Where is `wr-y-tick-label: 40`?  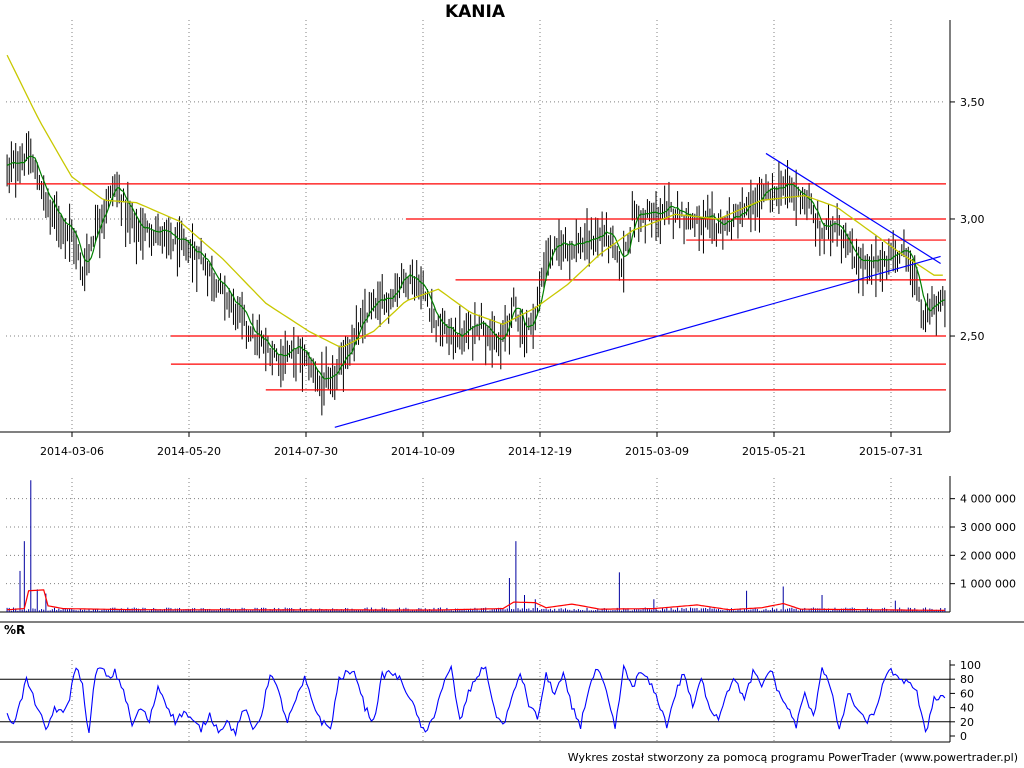
wr-y-tick-label: 40 is located at coordinates (967, 708).